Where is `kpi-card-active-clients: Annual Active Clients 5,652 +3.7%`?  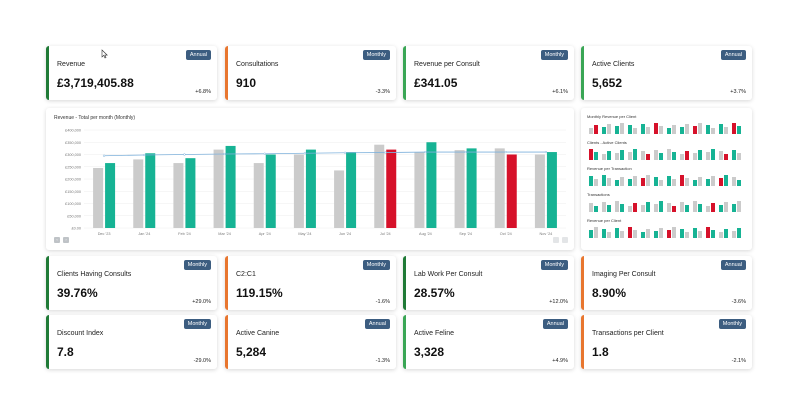
kpi-card-active-clients: Annual Active Clients 5,652 +3.7% is located at coordinates (666, 73).